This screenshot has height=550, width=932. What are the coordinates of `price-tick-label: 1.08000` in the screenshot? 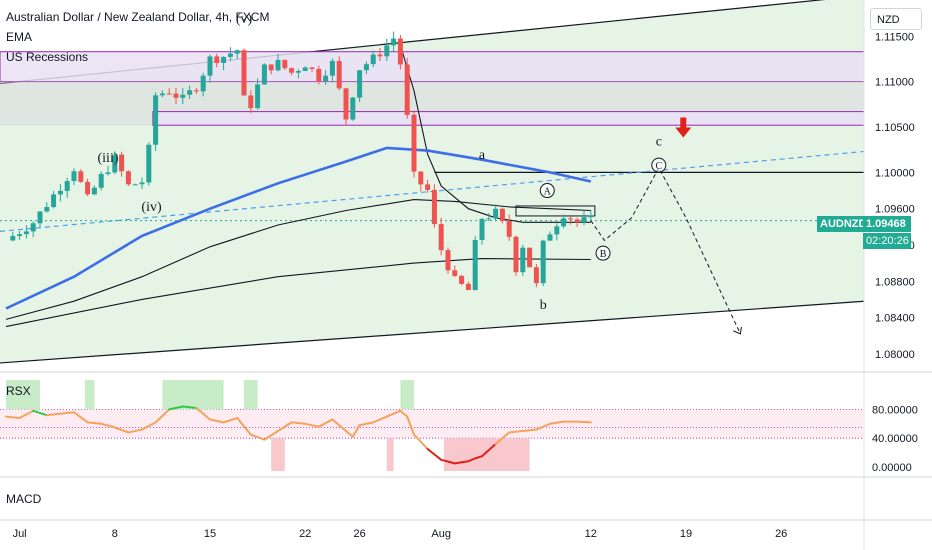 It's located at (895, 355).